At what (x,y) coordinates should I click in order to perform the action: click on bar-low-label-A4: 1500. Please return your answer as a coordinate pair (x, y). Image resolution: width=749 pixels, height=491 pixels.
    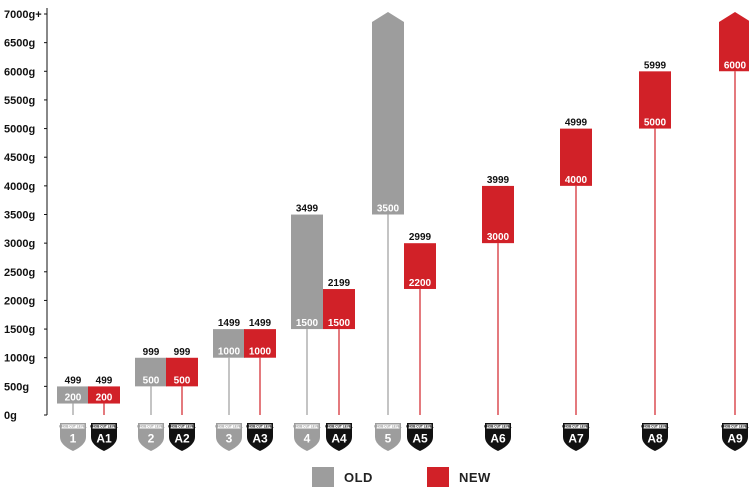
    Looking at the image, I should click on (339, 323).